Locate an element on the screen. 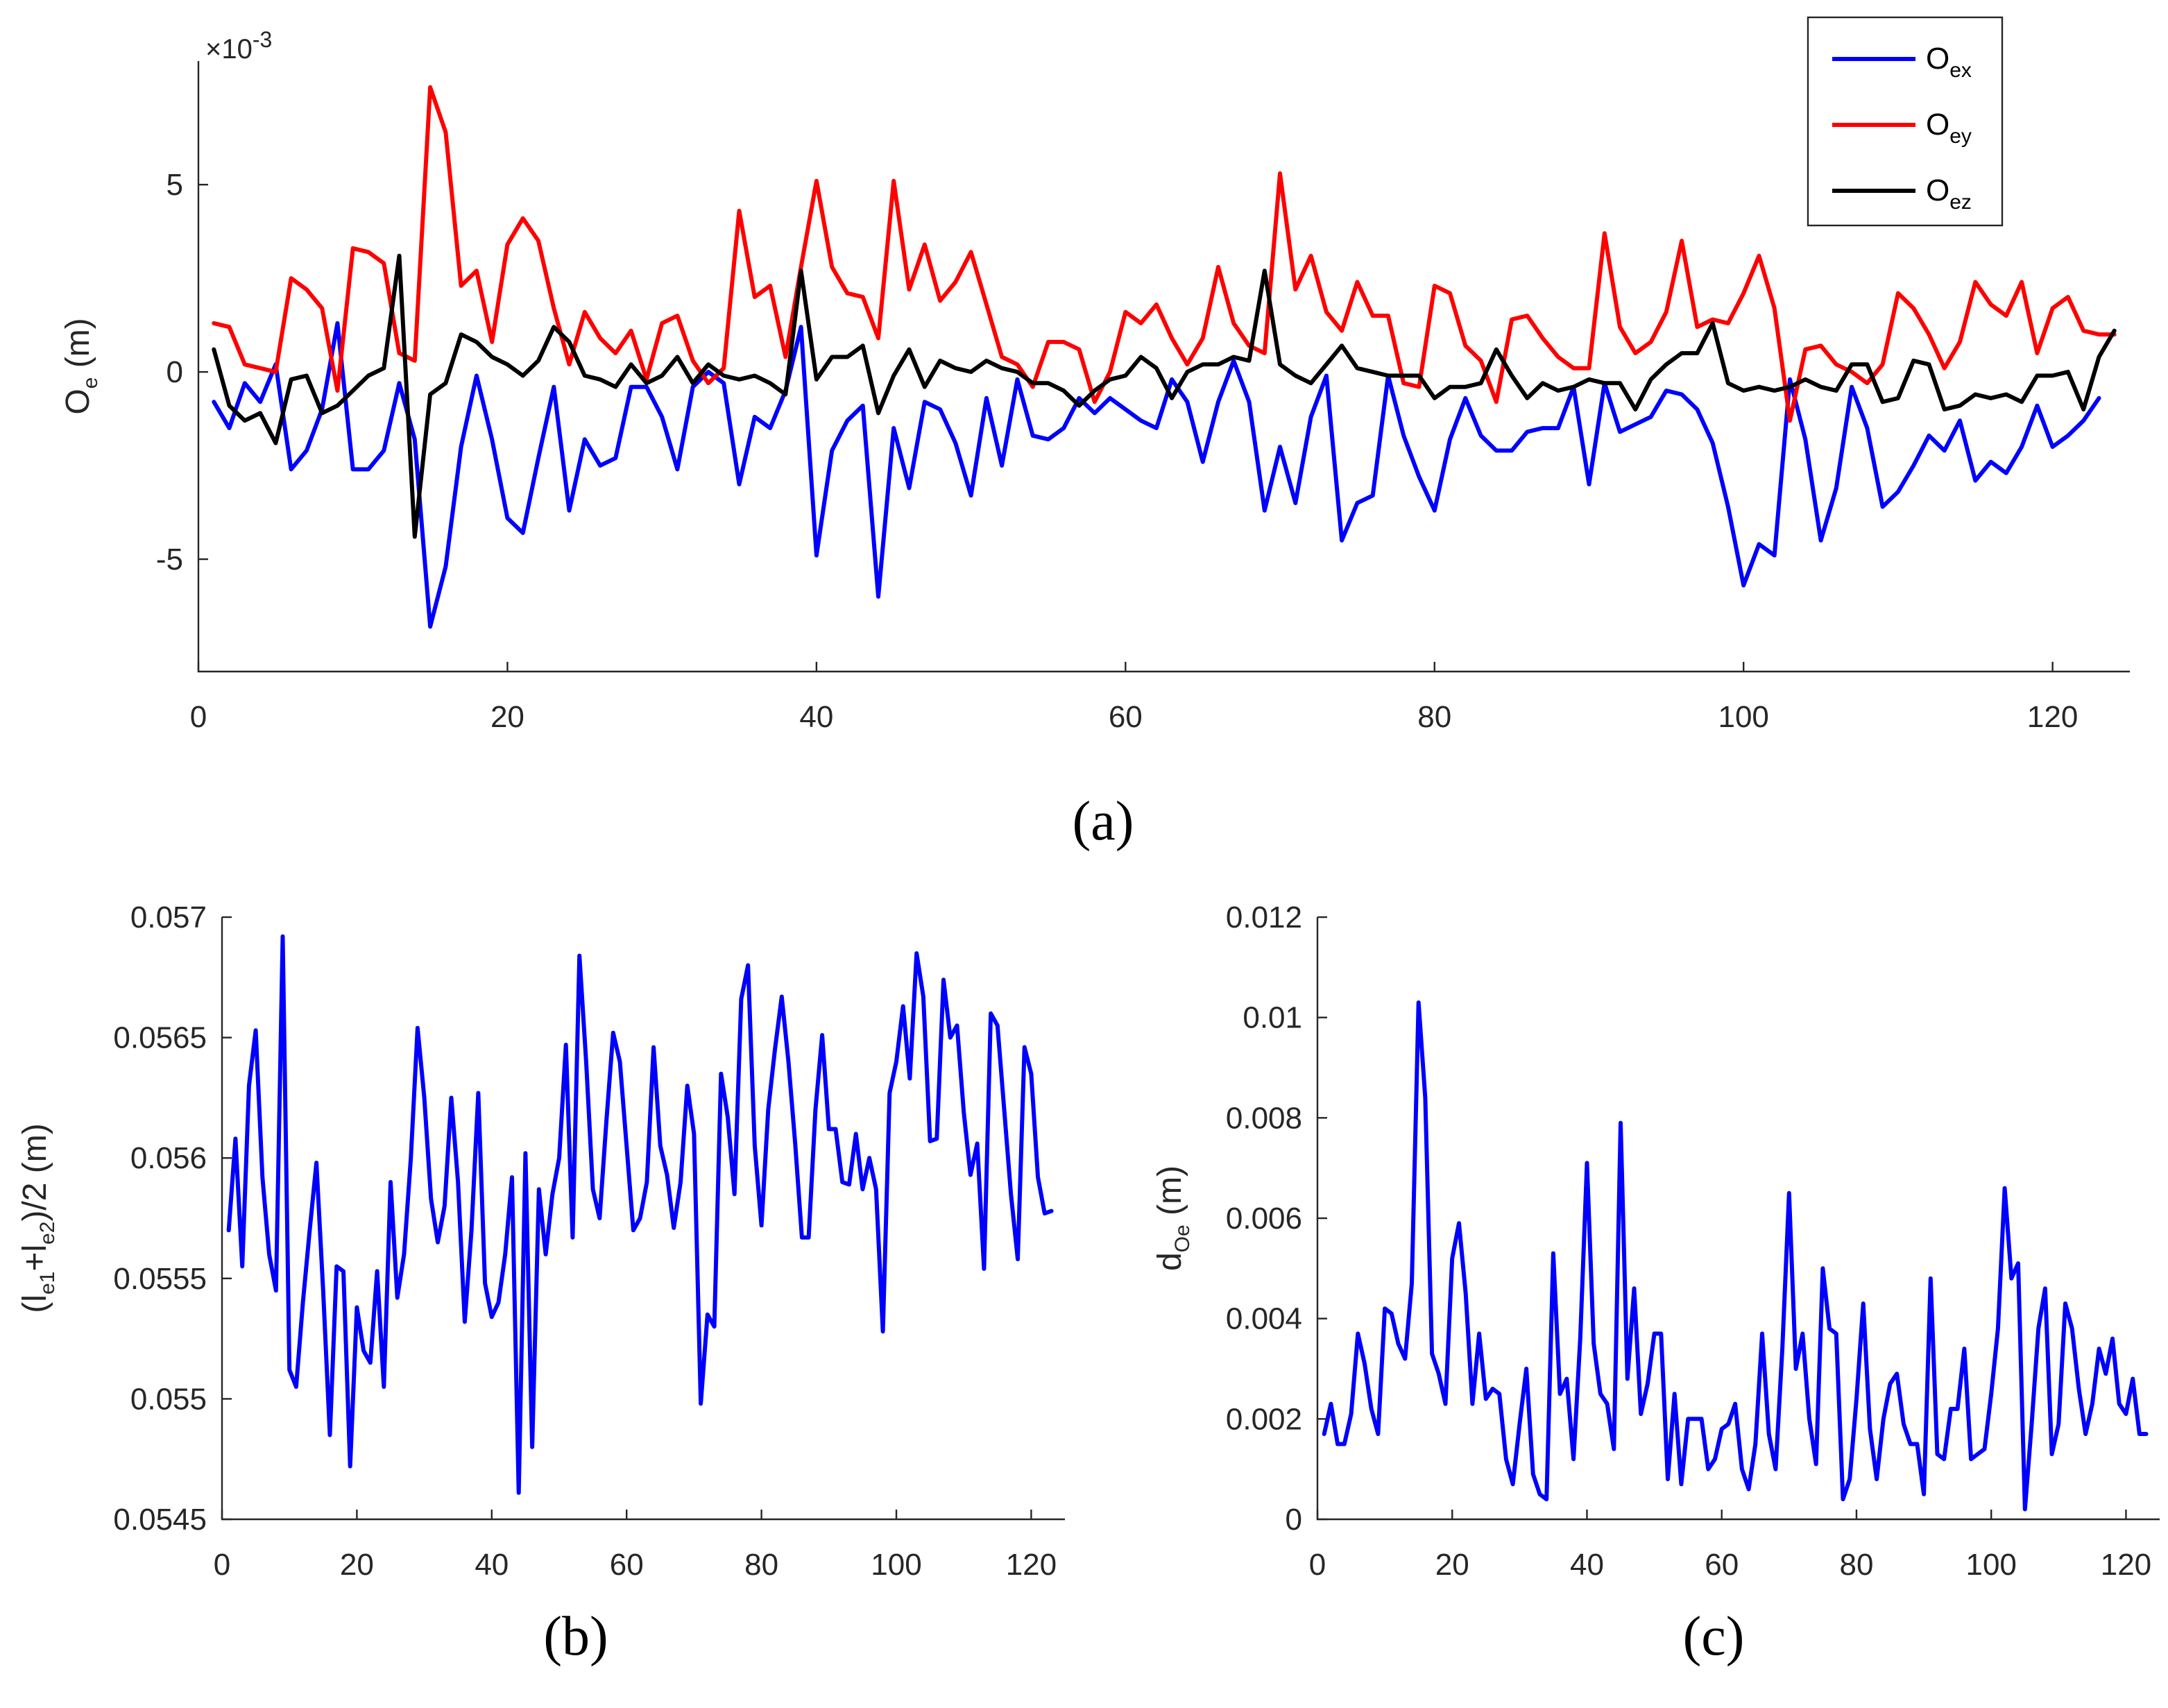 The width and height of the screenshot is (2168, 1708). legend-label: Oey is located at coordinates (1949, 128).